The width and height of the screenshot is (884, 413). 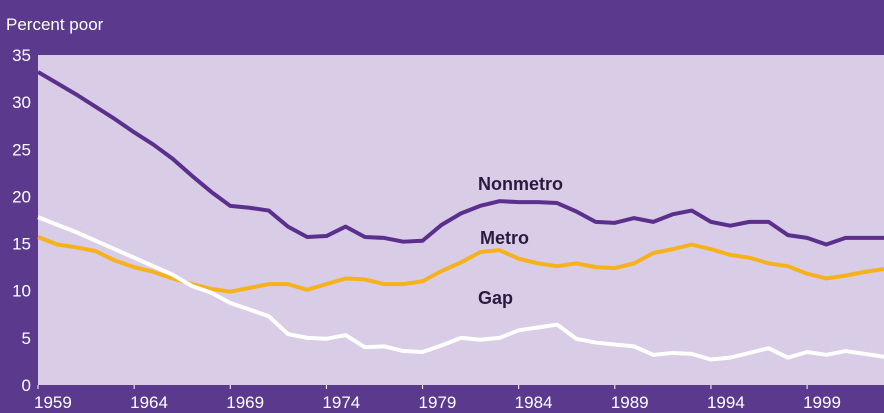 What do you see at coordinates (21, 291) in the screenshot?
I see `y-tick-label: 10` at bounding box center [21, 291].